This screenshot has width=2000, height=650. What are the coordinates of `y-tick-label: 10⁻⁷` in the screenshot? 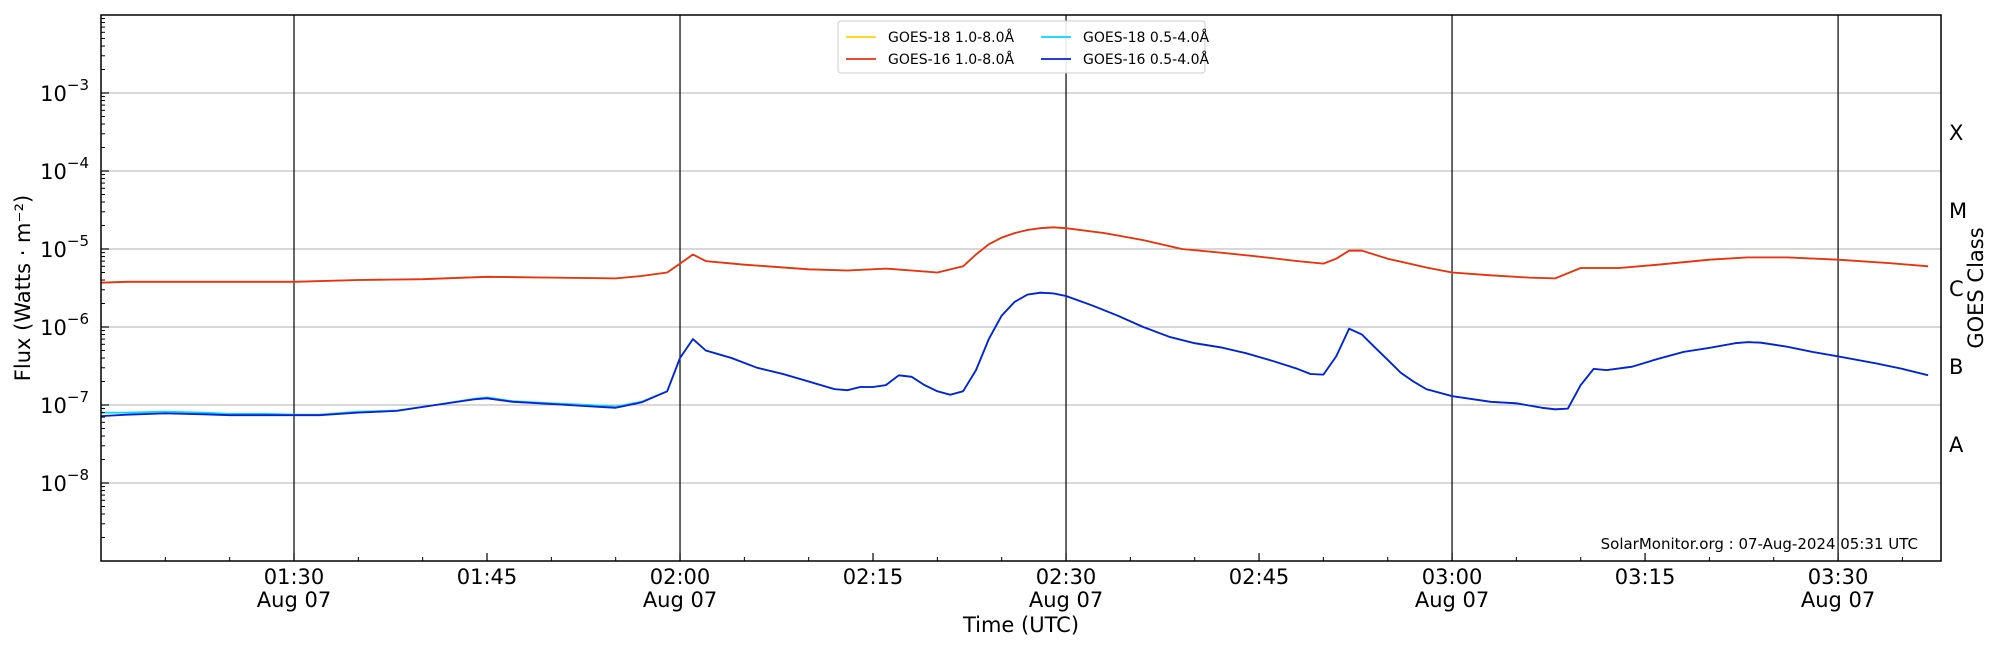 It's located at (64, 403).